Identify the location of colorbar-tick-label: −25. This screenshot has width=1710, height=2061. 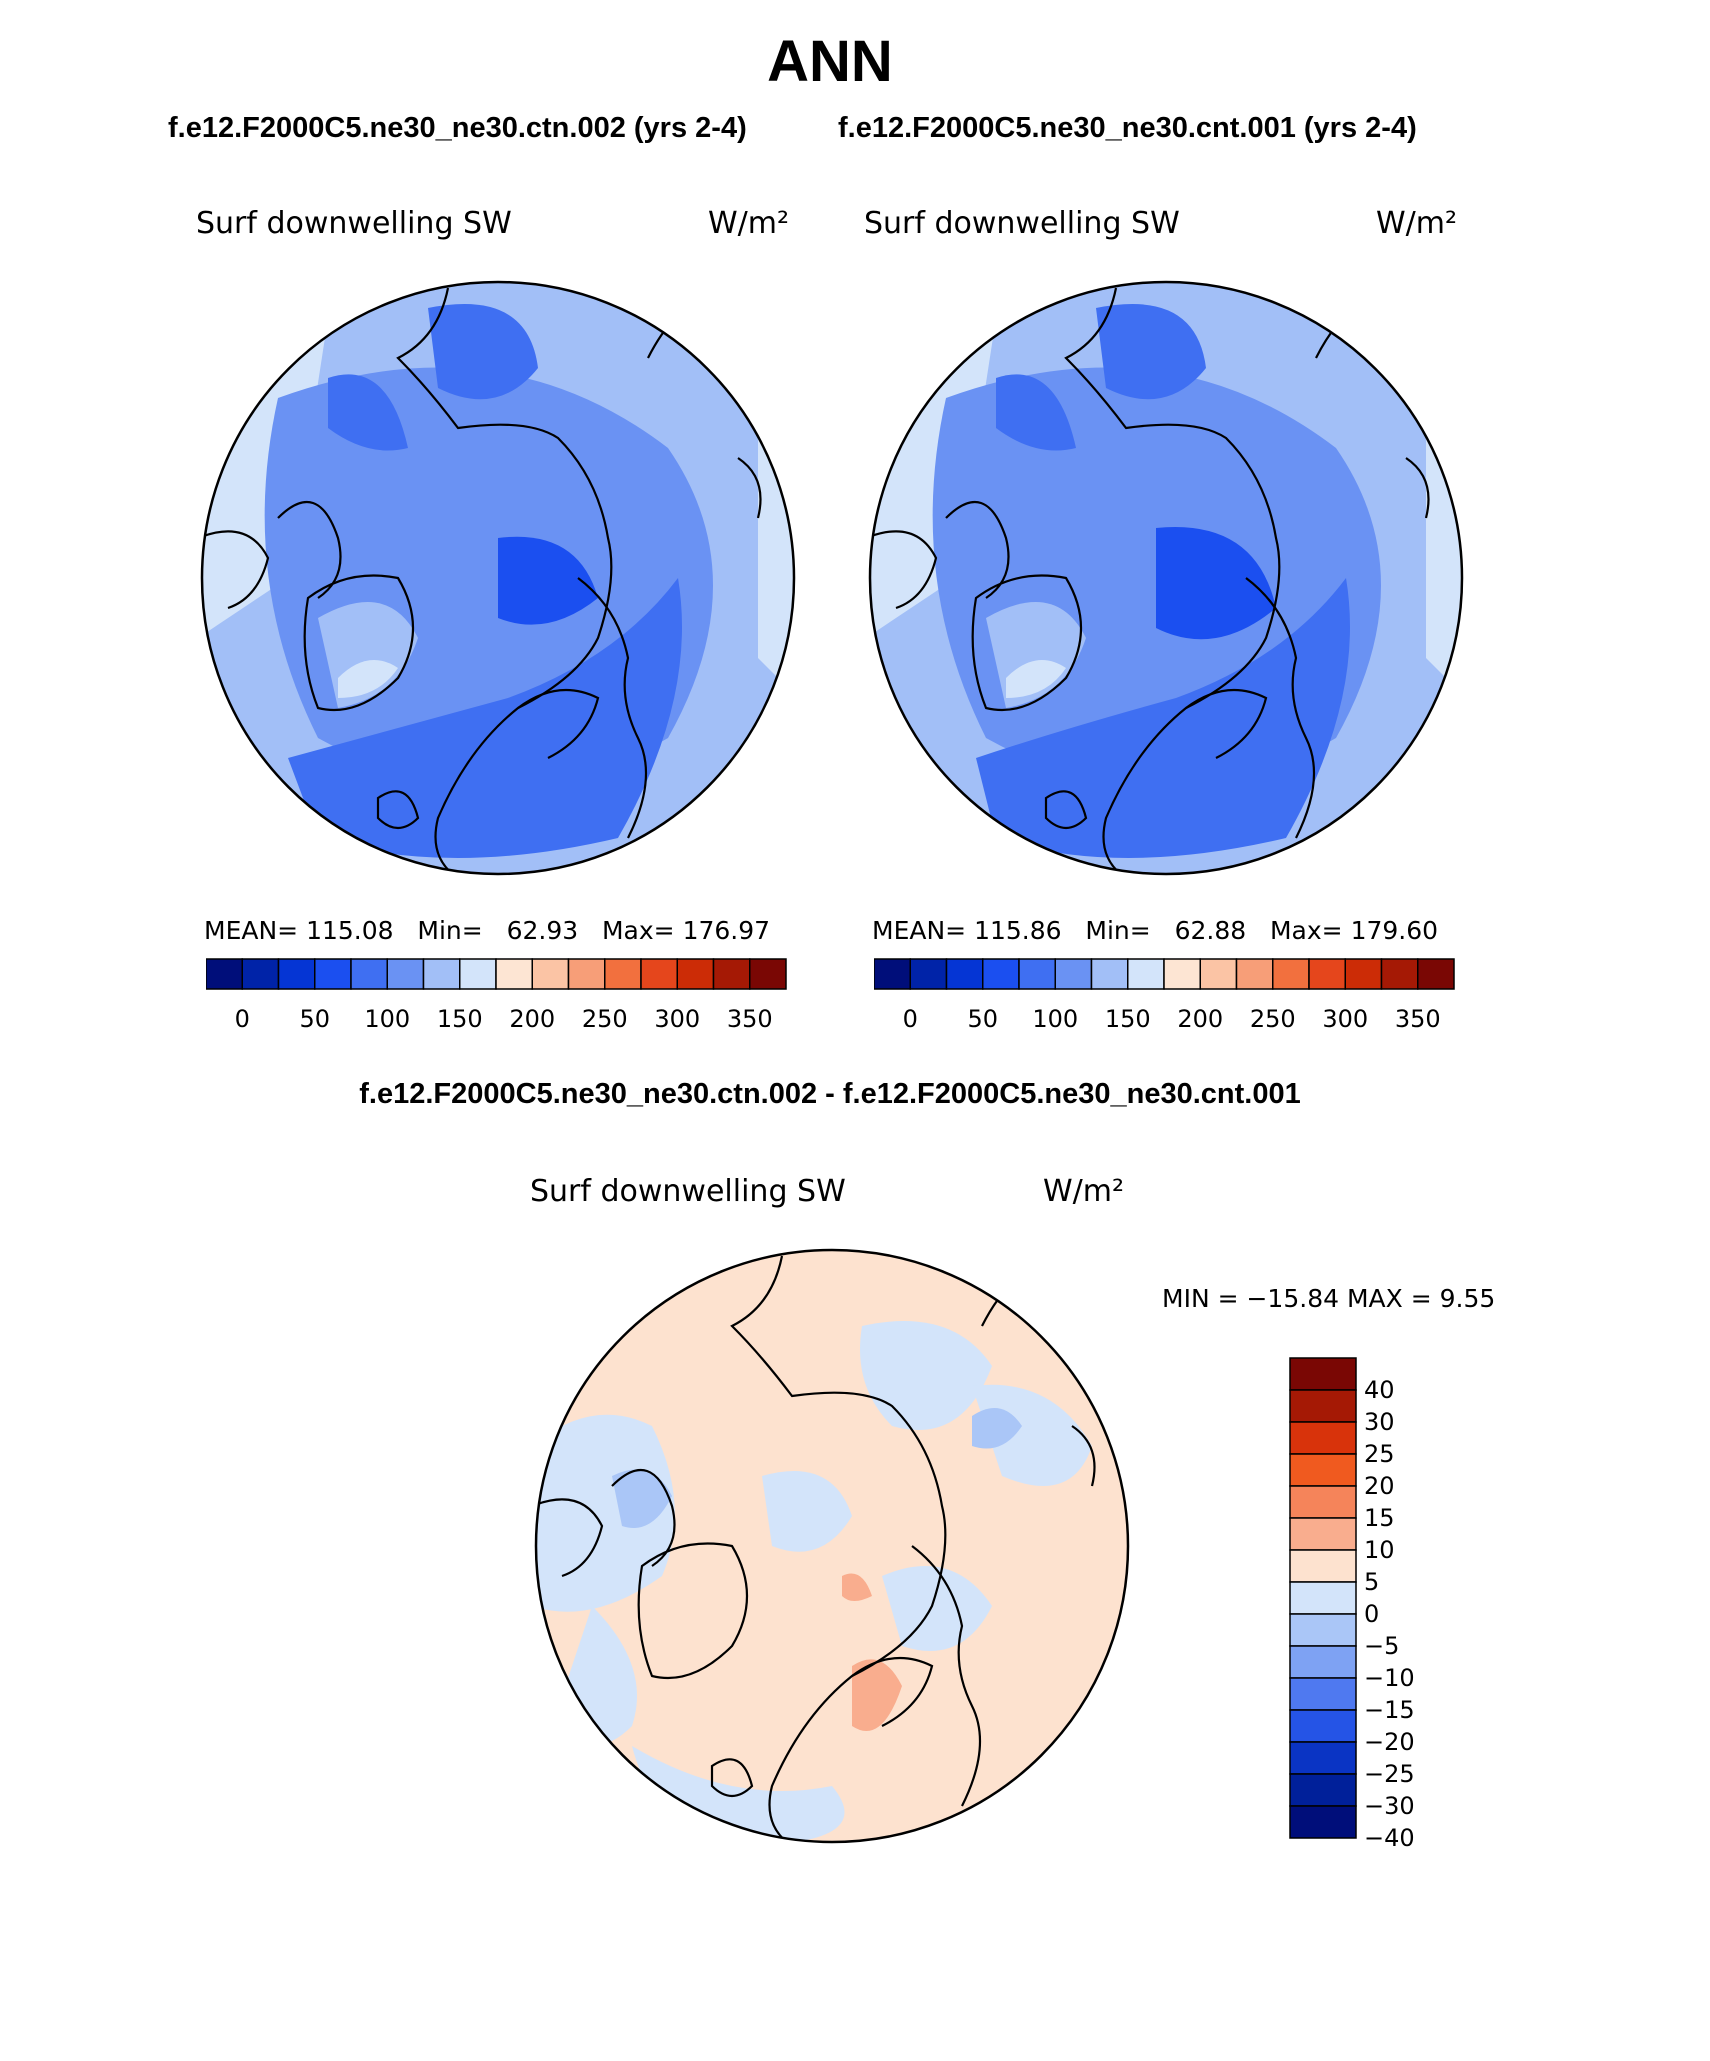
(1389, 1774).